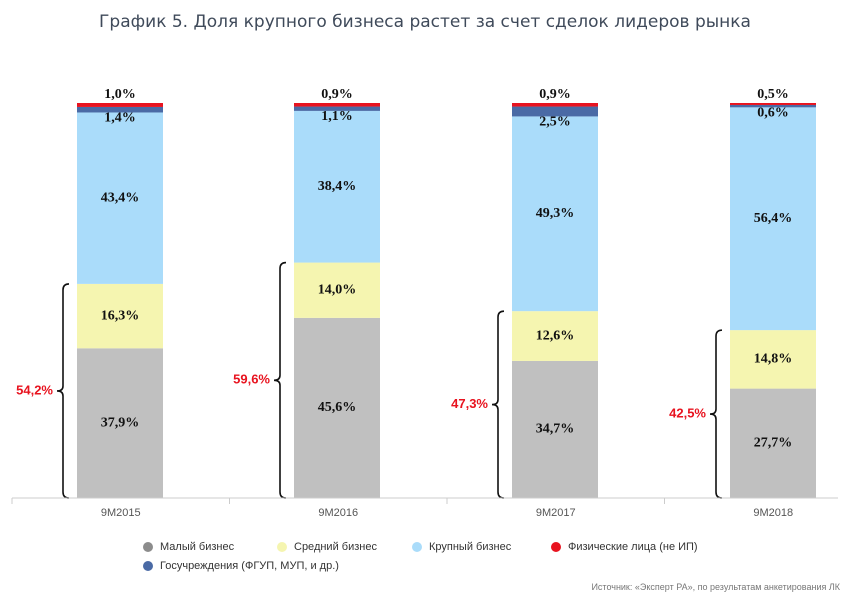  What do you see at coordinates (335, 547) in the screenshot?
I see `legend-label: Средний бизнес` at bounding box center [335, 547].